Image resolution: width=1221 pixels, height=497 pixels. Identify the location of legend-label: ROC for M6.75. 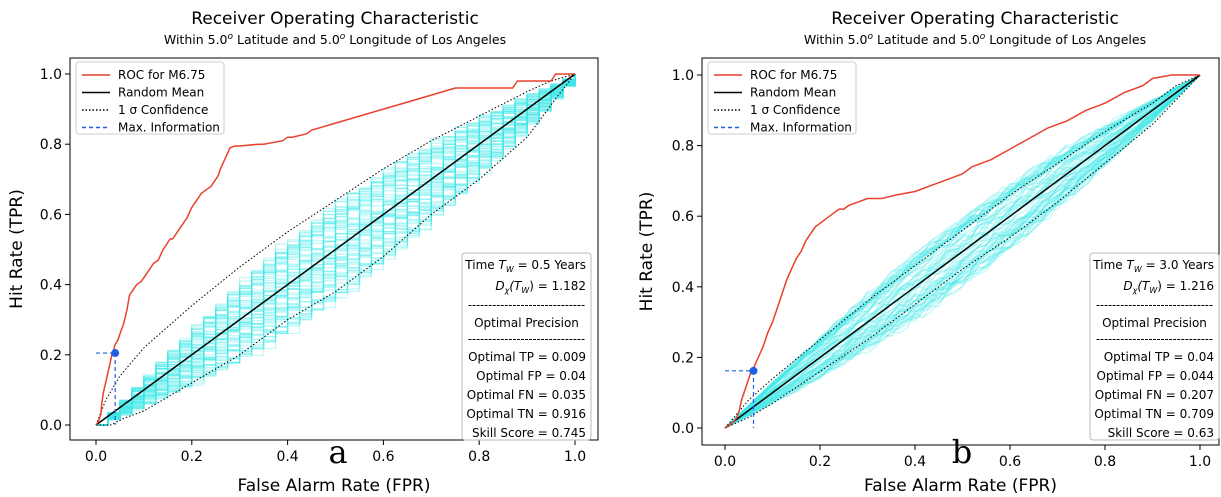
(793, 75).